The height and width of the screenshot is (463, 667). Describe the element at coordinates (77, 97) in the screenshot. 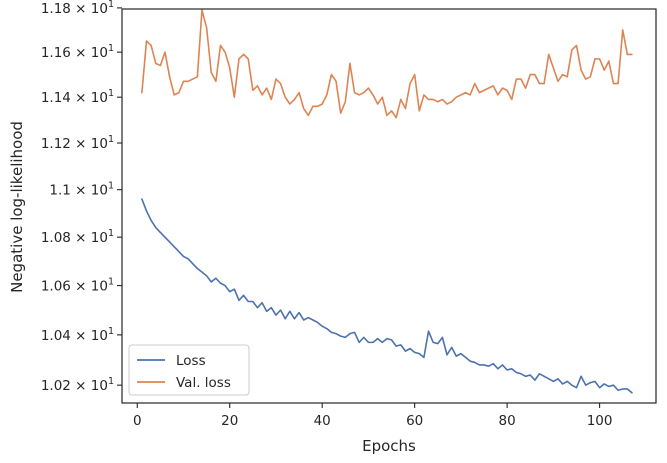

I see `y-tick-label: 1.14 × 10¹` at that location.